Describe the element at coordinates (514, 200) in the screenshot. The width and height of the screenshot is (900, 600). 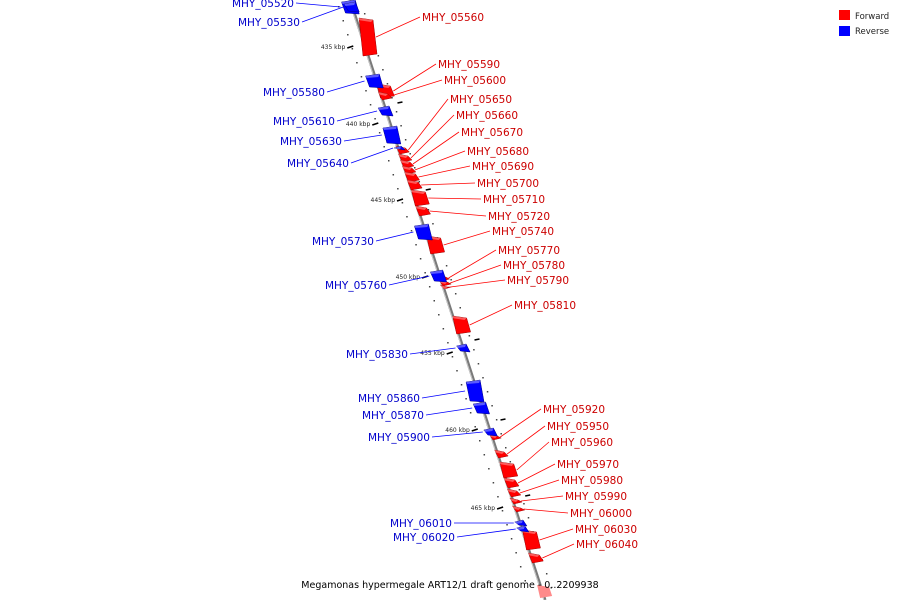
I see `forward-gene-label: MHY_05710` at that location.